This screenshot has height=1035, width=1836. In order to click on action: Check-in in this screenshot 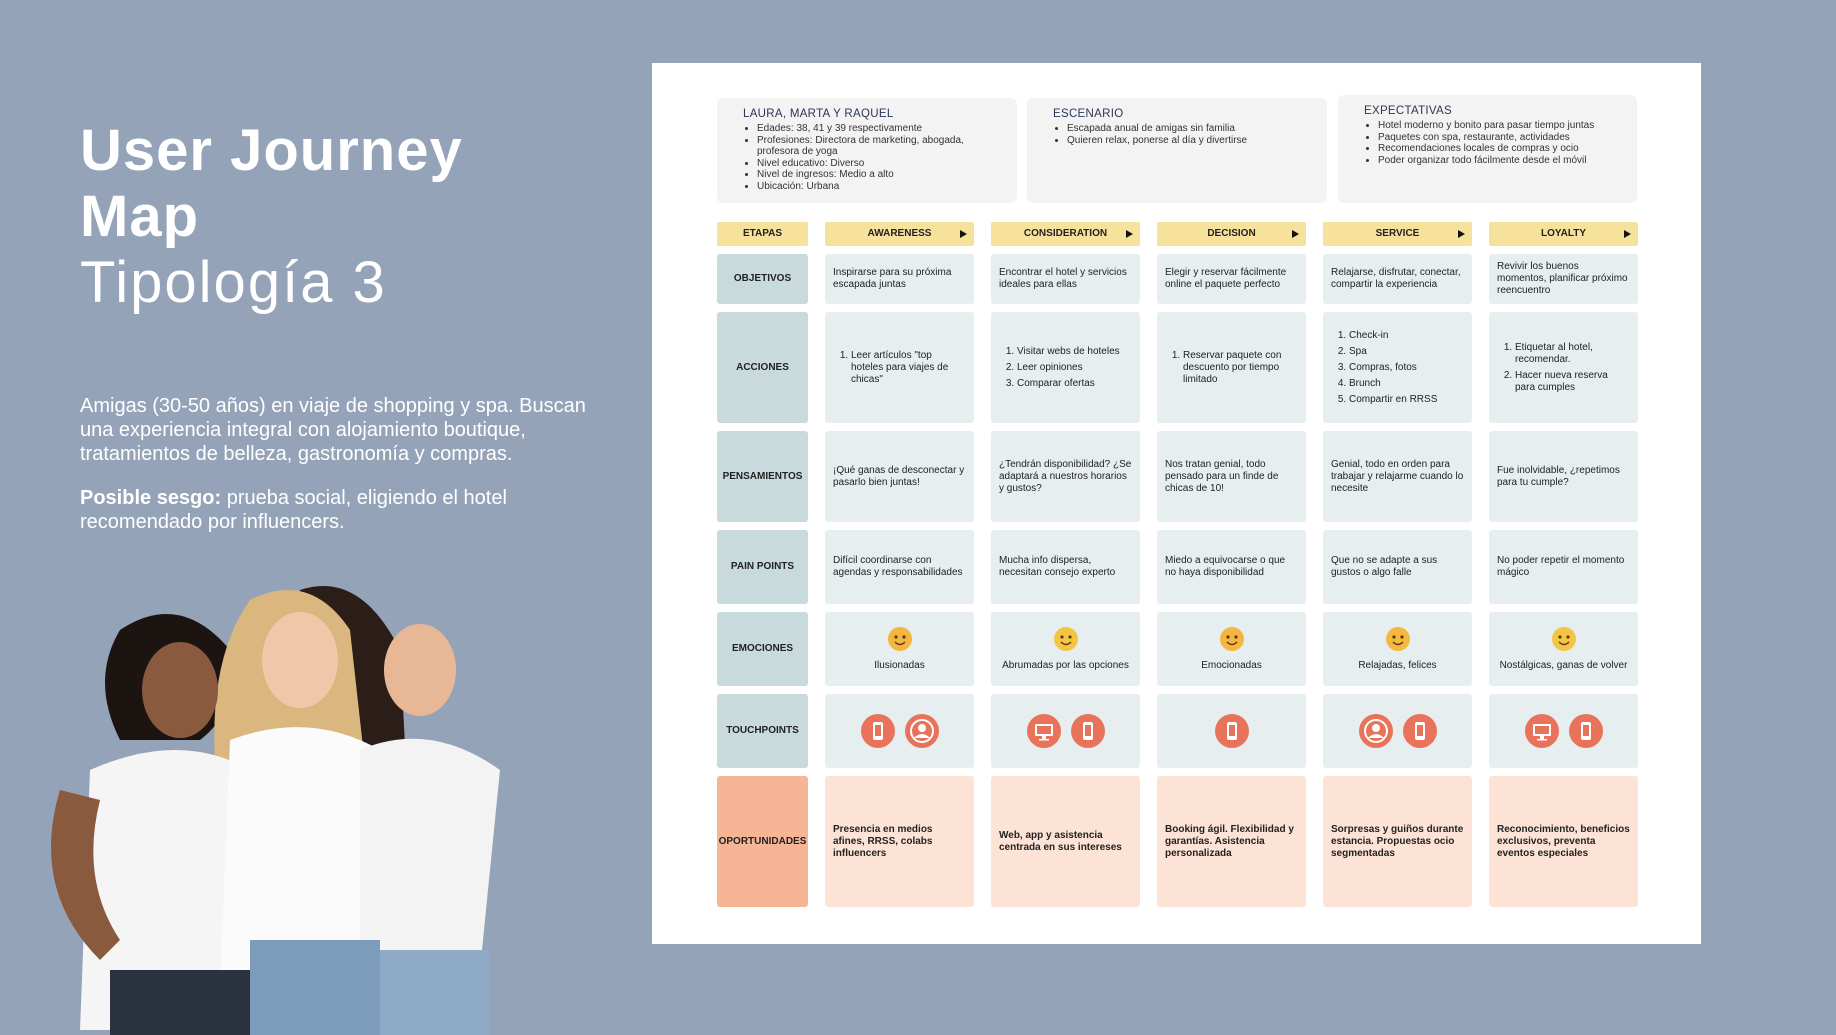, I will do `click(1393, 336)`.